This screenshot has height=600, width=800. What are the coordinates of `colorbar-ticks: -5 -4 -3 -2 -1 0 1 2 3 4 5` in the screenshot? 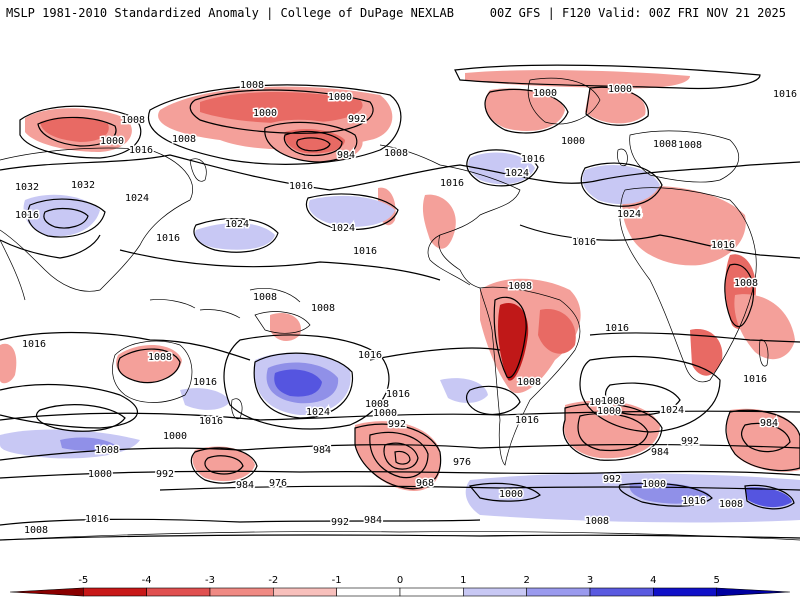 It's located at (399, 580).